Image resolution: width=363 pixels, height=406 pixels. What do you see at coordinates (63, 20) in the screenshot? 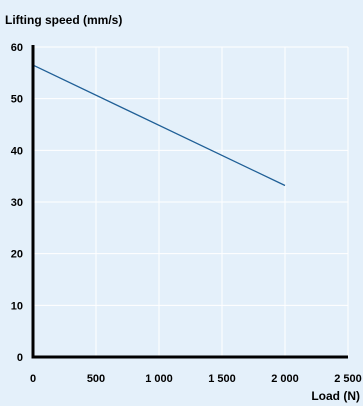
I see `y-axis-title: Lifting speed (mm/s)` at bounding box center [63, 20].